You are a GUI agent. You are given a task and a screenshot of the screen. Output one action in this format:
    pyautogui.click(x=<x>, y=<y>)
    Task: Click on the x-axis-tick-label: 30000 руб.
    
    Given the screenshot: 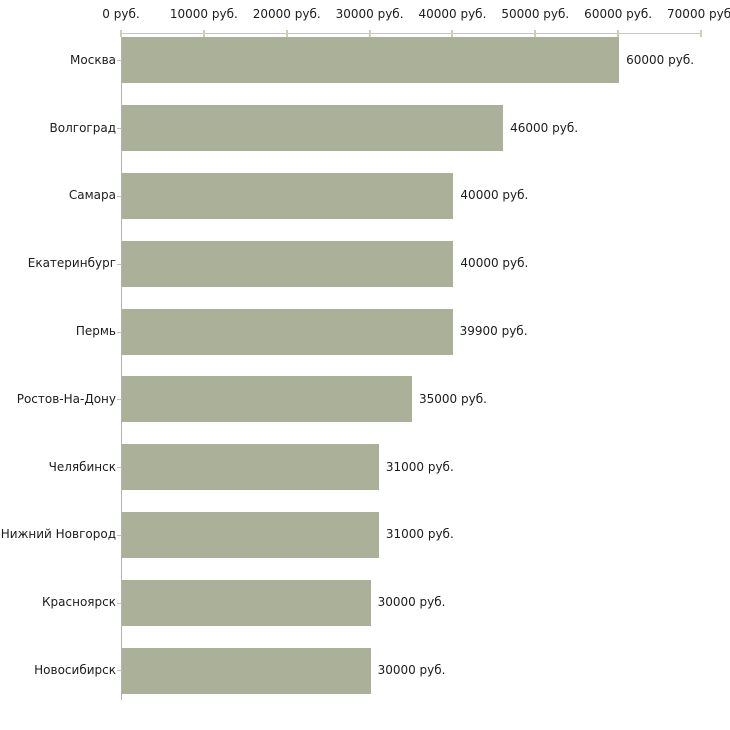 What is the action you would take?
    pyautogui.click(x=369, y=14)
    